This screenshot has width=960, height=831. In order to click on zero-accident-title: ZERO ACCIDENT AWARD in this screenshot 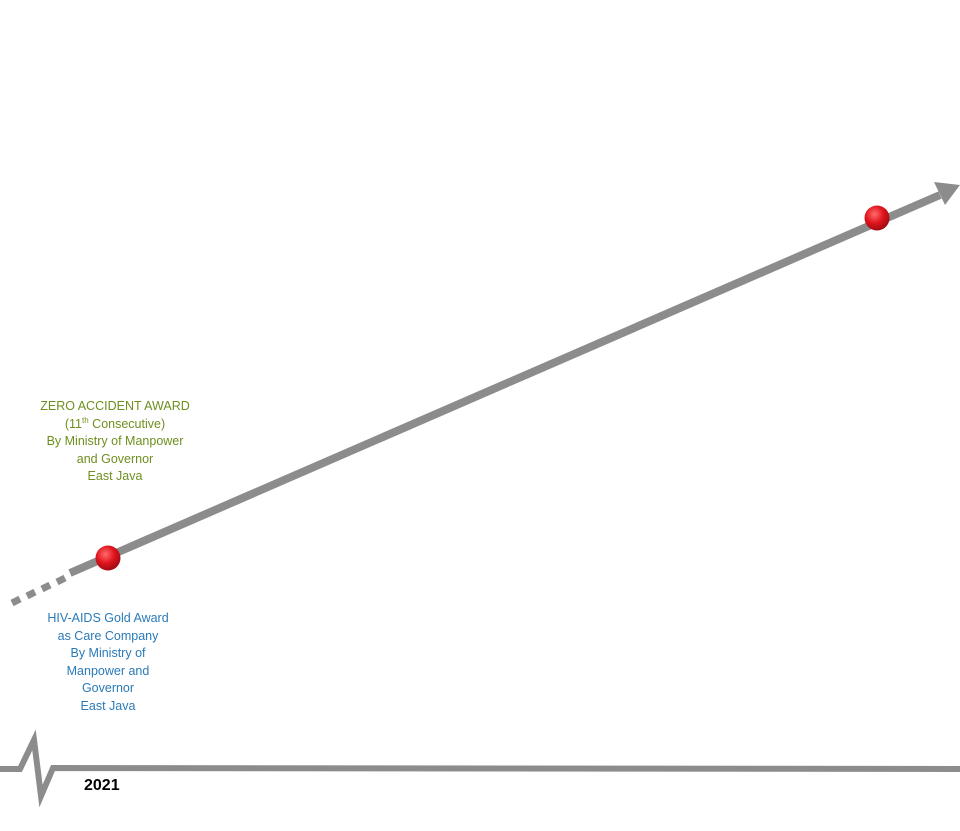, I will do `click(115, 406)`.